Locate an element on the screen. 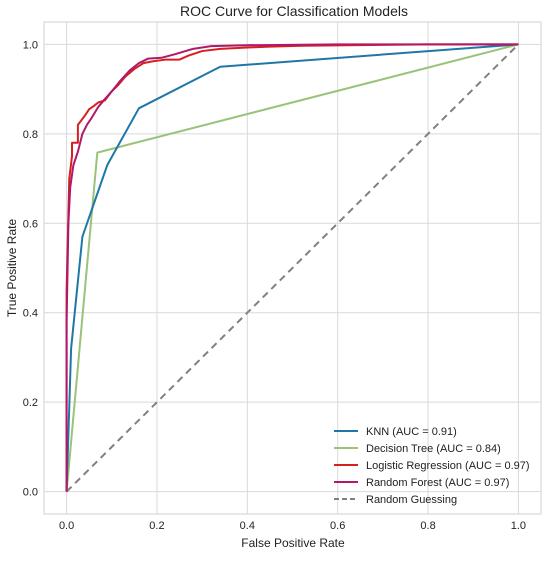 The width and height of the screenshot is (548, 561). y-tick-label: 0.4 is located at coordinates (30, 314).